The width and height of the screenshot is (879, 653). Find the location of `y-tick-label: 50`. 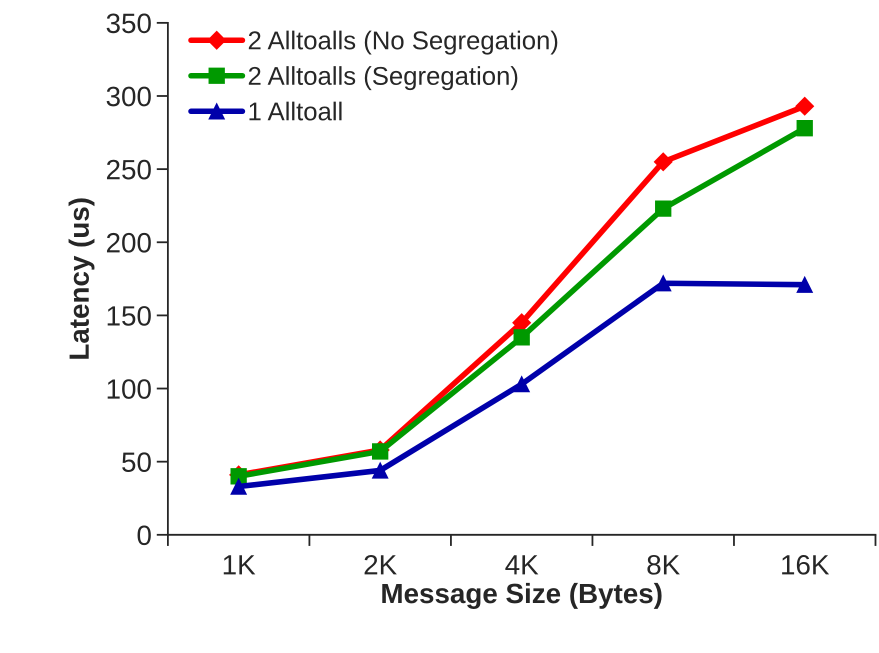

y-tick-label: 50 is located at coordinates (136, 462).